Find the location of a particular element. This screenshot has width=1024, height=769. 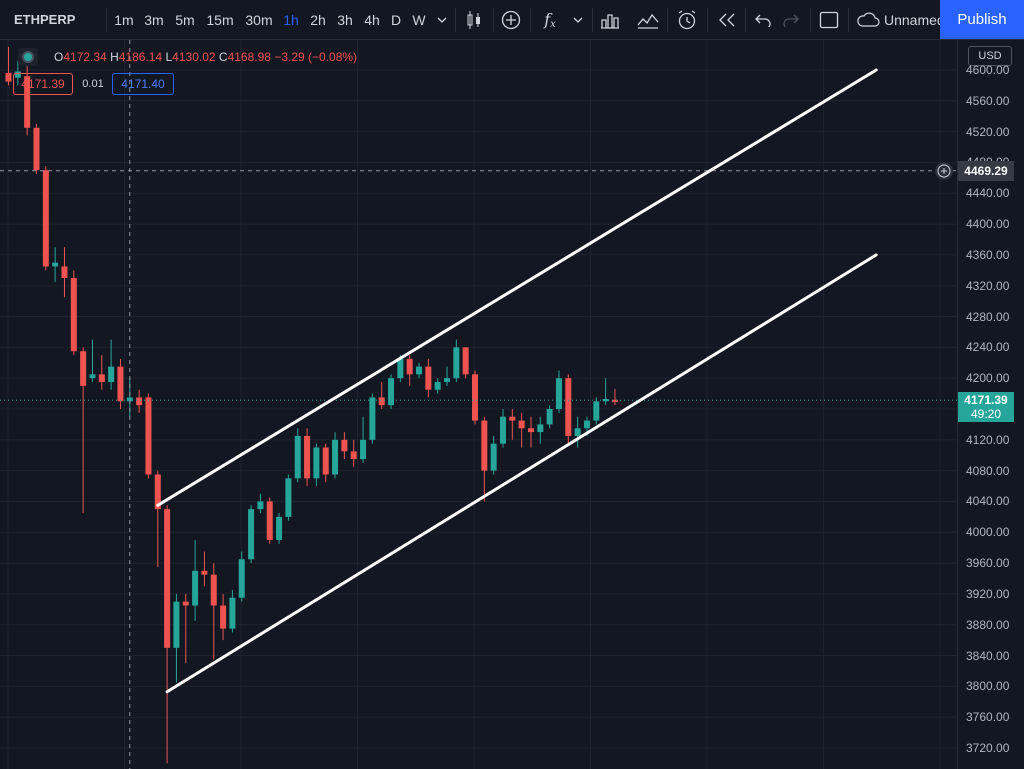

buy-price-button: 4171.40 is located at coordinates (143, 84).